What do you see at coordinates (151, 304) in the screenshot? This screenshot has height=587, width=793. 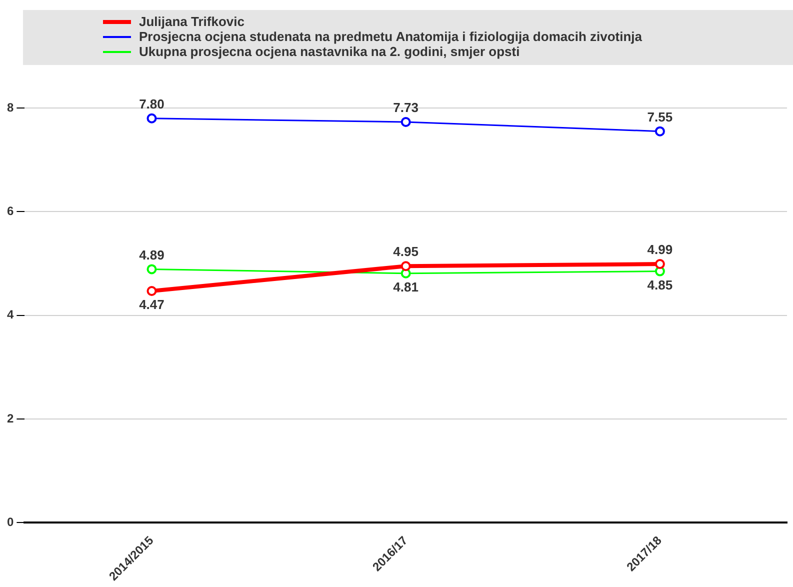 I see `data-label: 4.47` at bounding box center [151, 304].